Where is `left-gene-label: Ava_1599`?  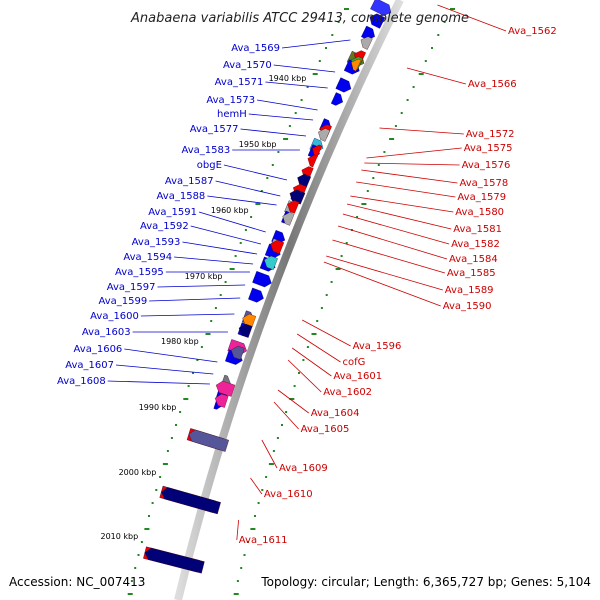
left-gene-label: Ava_1599 is located at coordinates (122, 301).